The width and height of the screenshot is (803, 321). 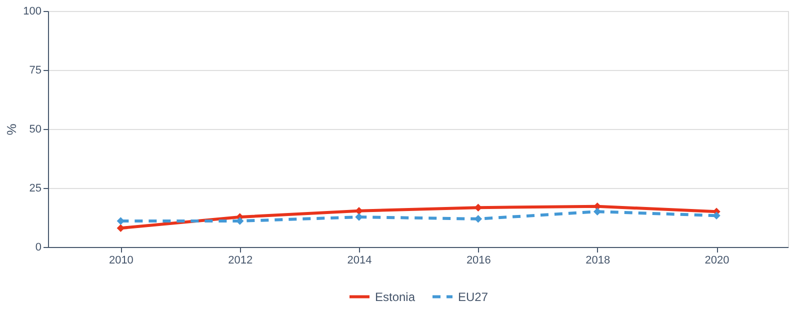 What do you see at coordinates (35, 130) in the screenshot?
I see `y-tick-label: 50` at bounding box center [35, 130].